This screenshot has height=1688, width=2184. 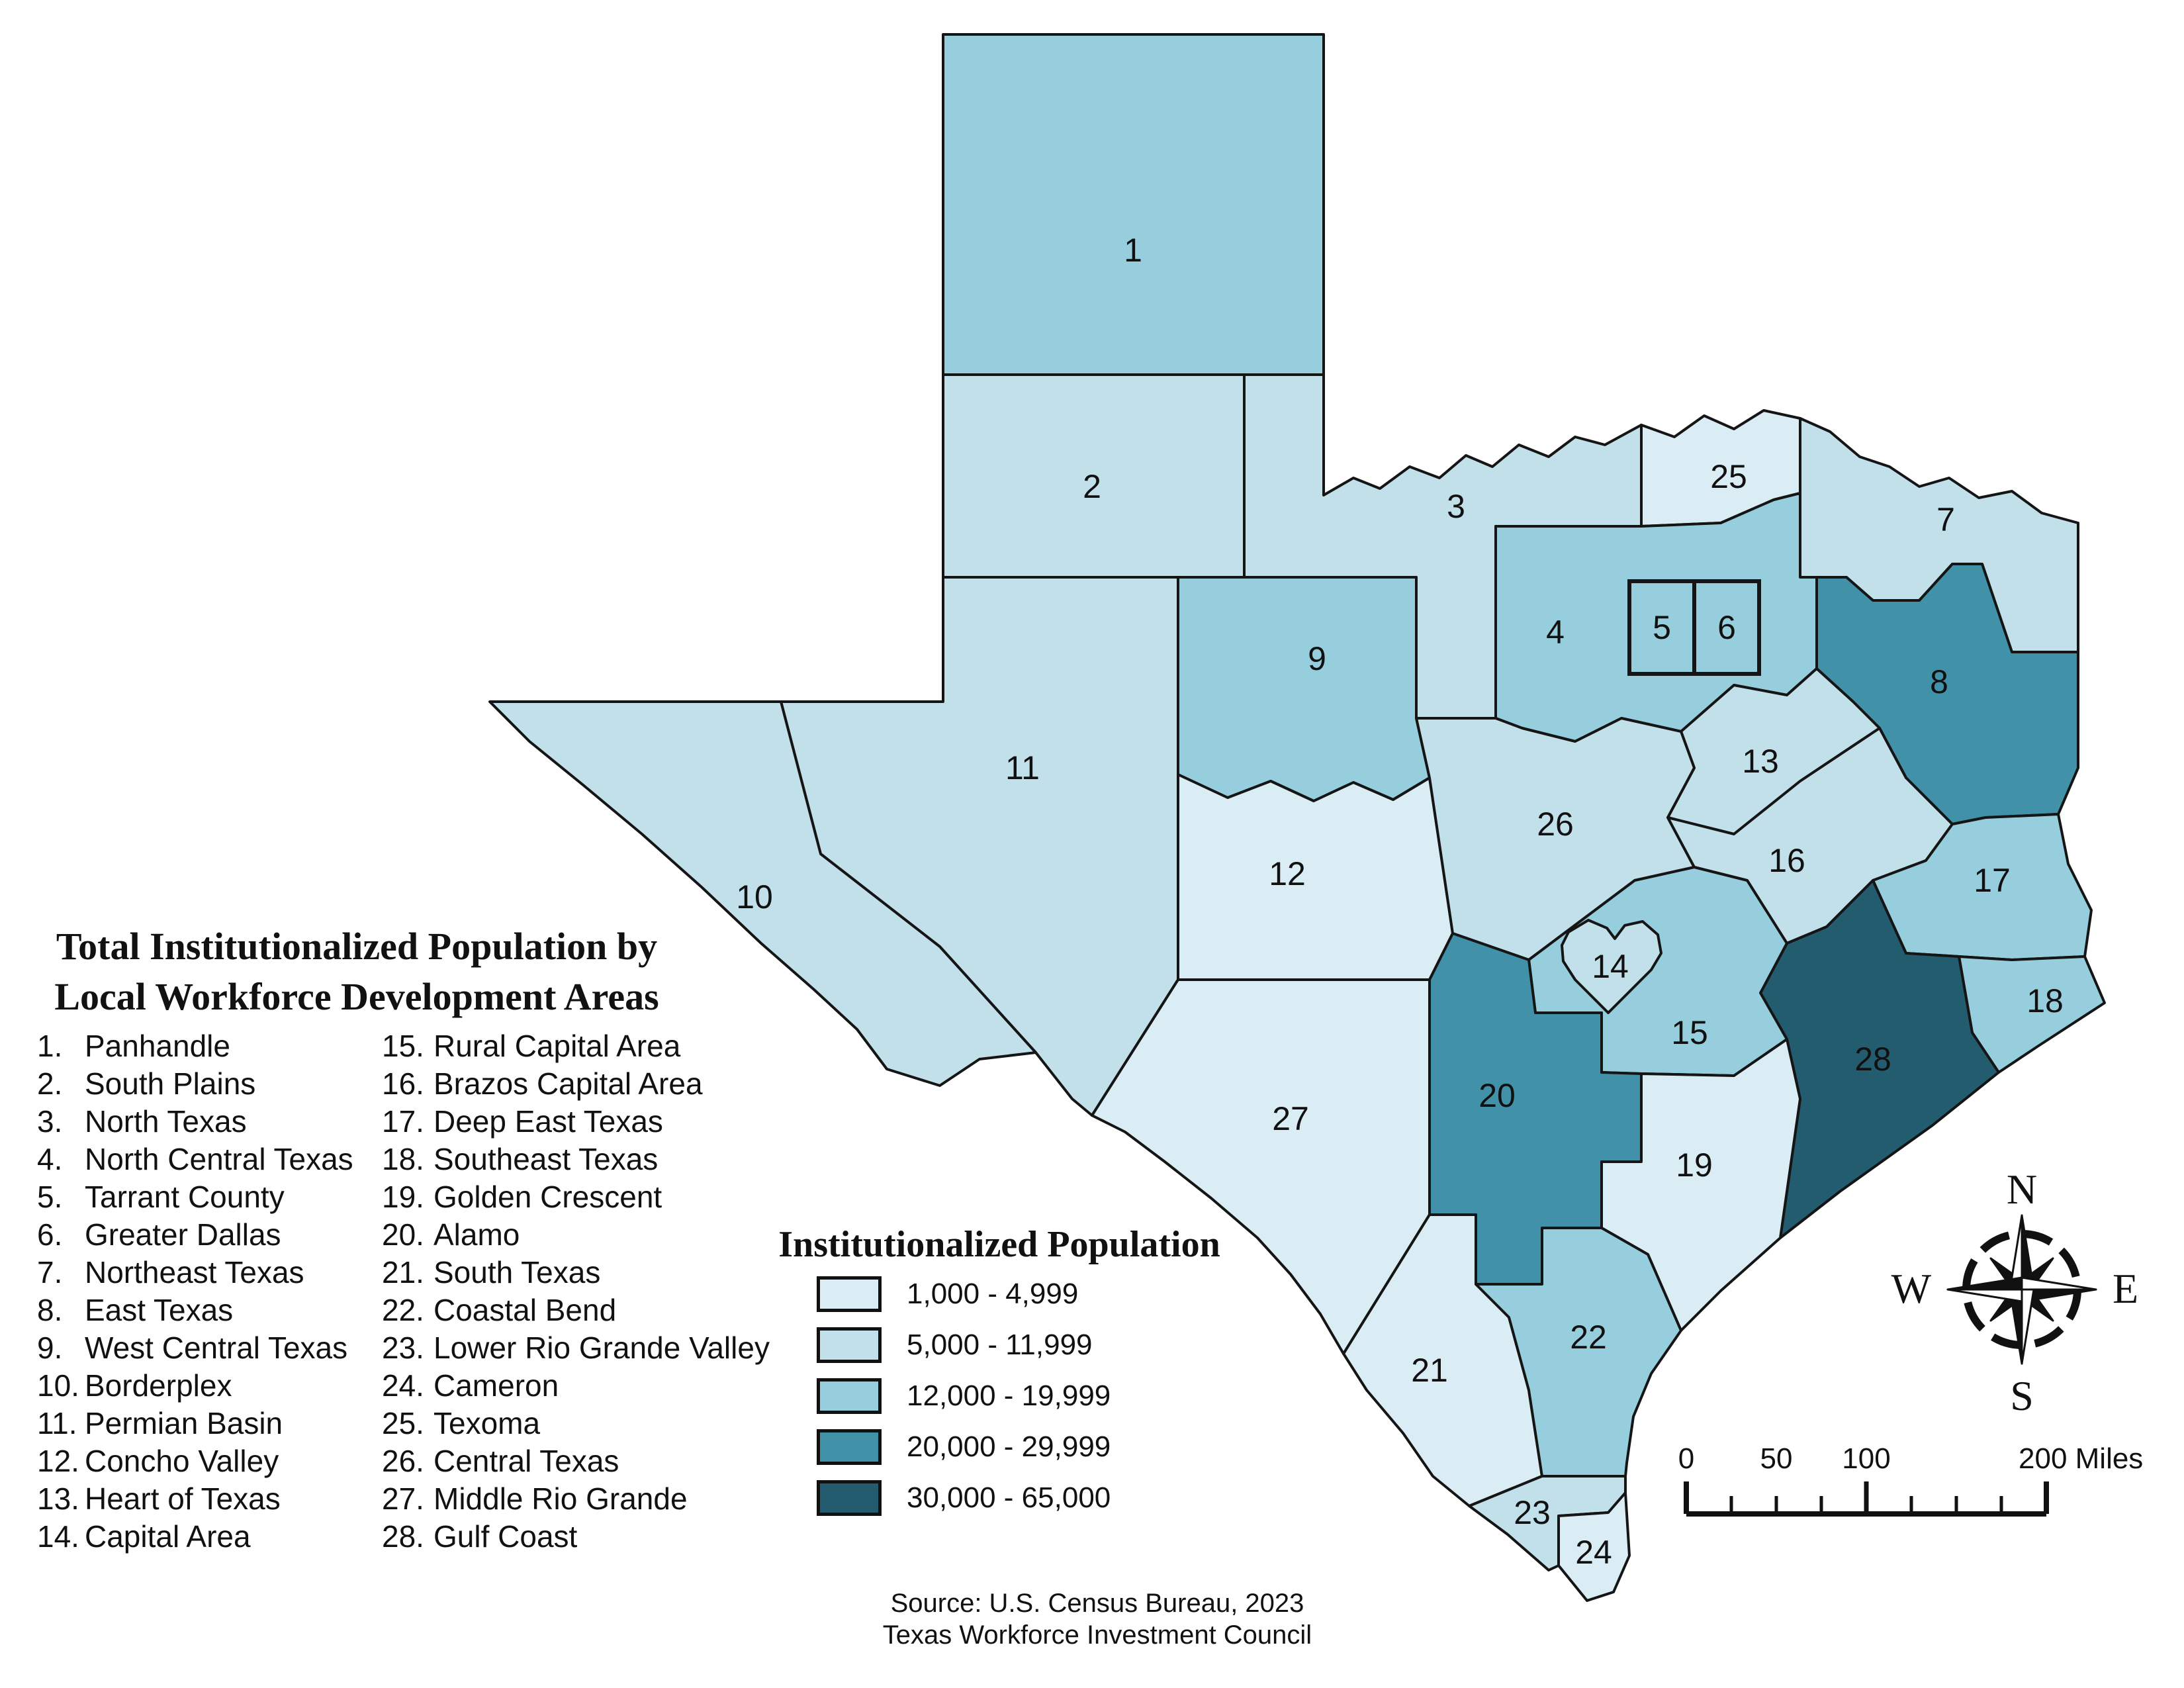 I want to click on source-line2: Texas Workforce Investment Council, so click(x=1097, y=1635).